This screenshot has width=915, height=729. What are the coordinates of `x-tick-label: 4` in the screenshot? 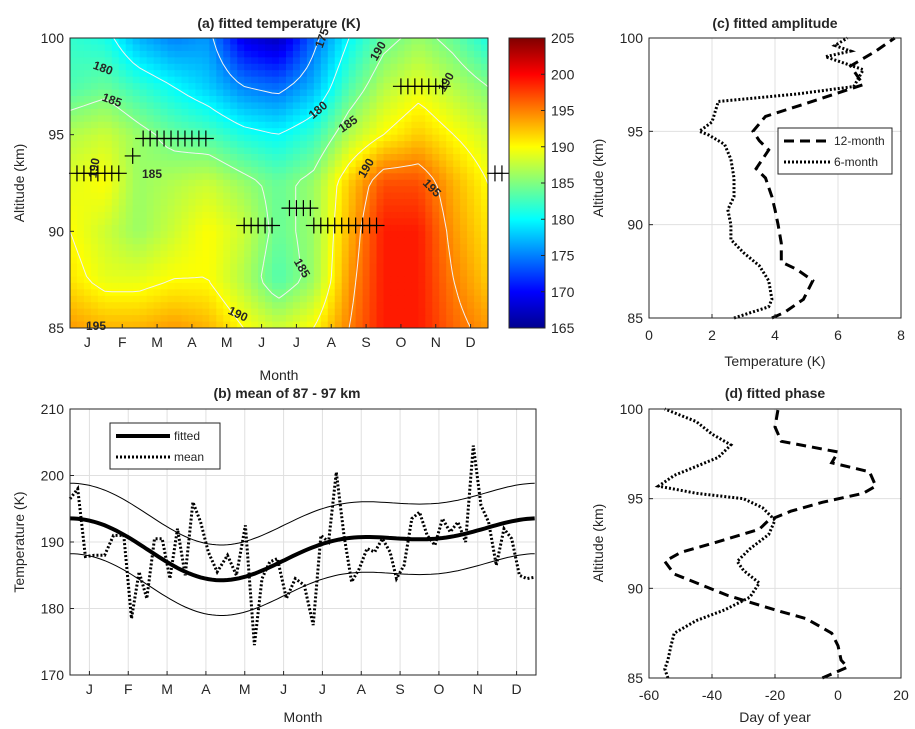 It's located at (775, 335).